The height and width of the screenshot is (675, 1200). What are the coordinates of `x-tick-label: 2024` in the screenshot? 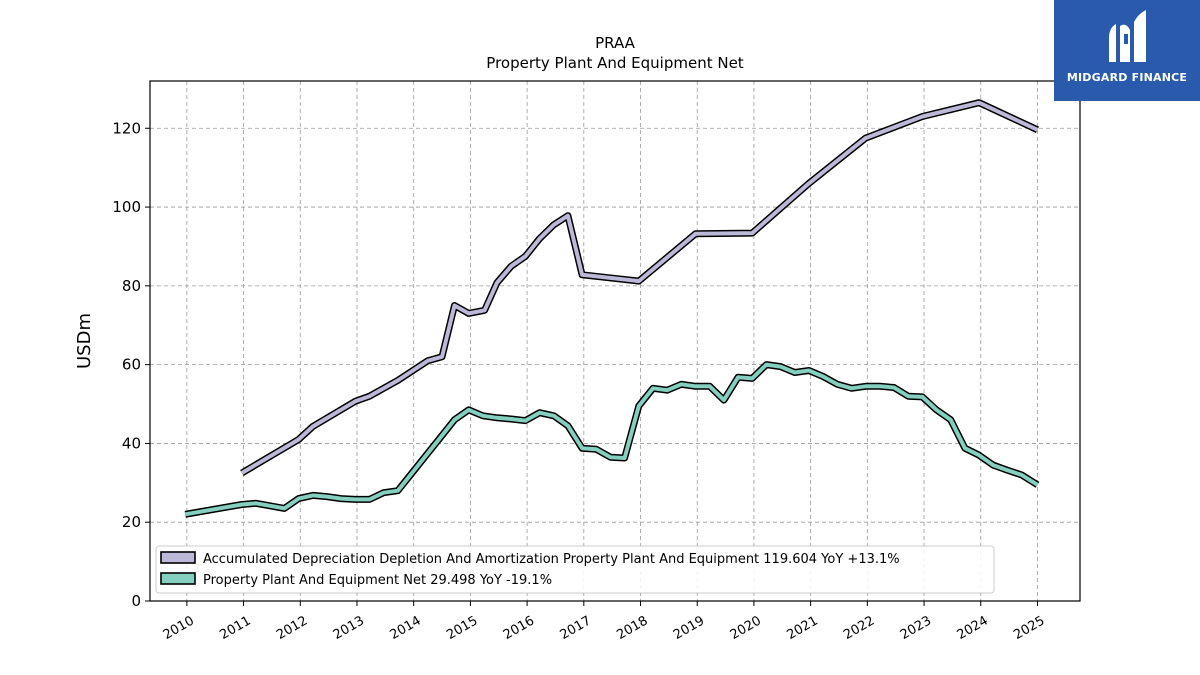 It's located at (973, 628).